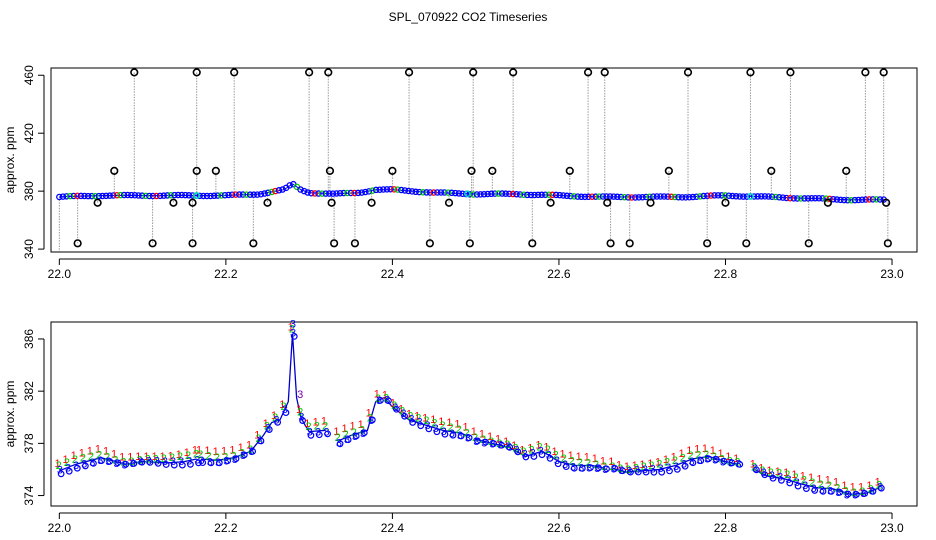 This screenshot has height=540, width=936. I want to click on top-y-tick-label: 460, so click(29, 75).